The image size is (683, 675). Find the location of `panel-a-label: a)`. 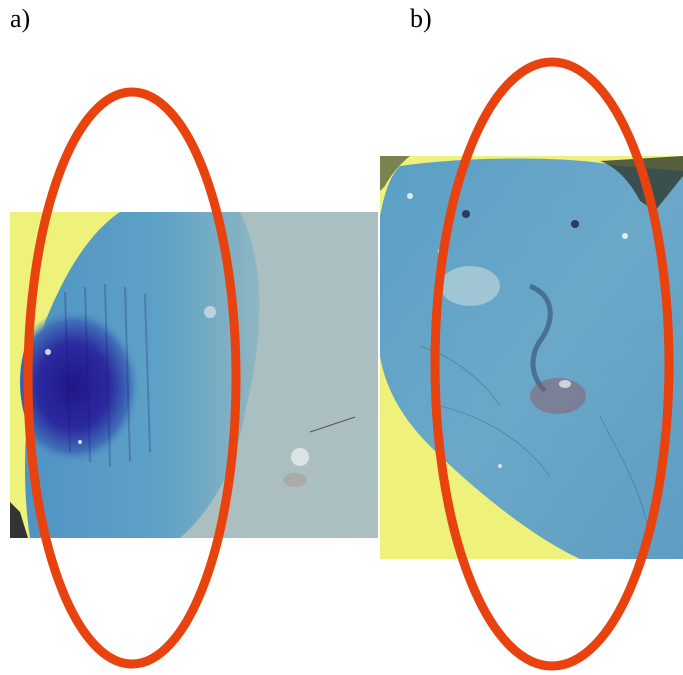

panel-a-label: a) is located at coordinates (20, 18).